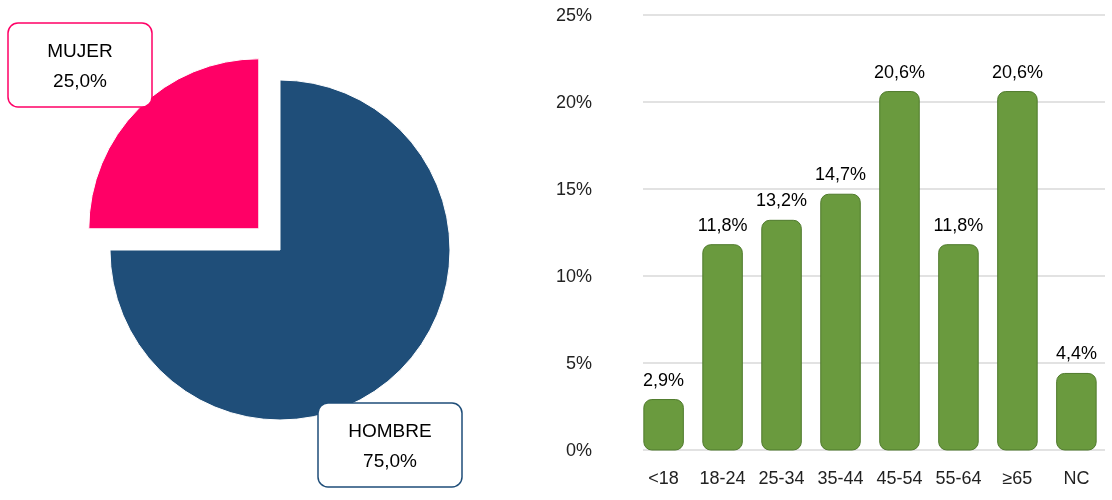 Image resolution: width=1112 pixels, height=500 pixels. What do you see at coordinates (573, 102) in the screenshot?
I see `y-tick-label: 20%` at bounding box center [573, 102].